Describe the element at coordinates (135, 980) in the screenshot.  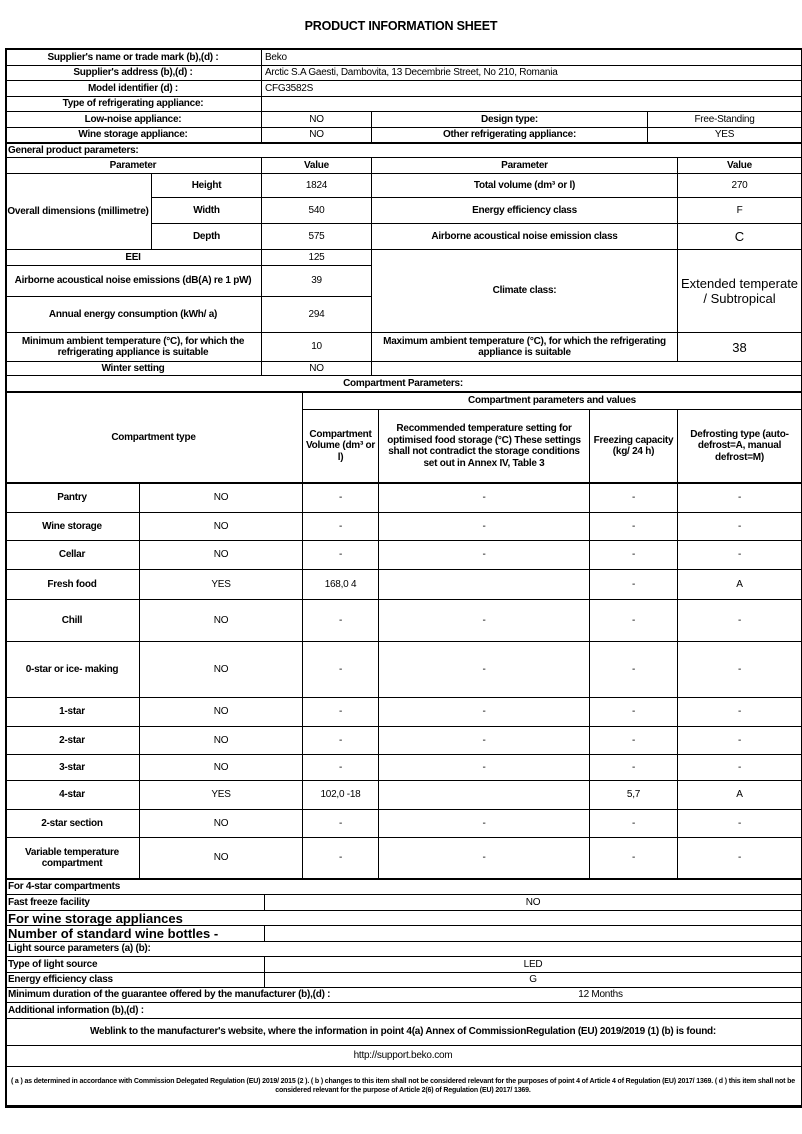
I see `light-class-label: Energy efficiency class` at that location.